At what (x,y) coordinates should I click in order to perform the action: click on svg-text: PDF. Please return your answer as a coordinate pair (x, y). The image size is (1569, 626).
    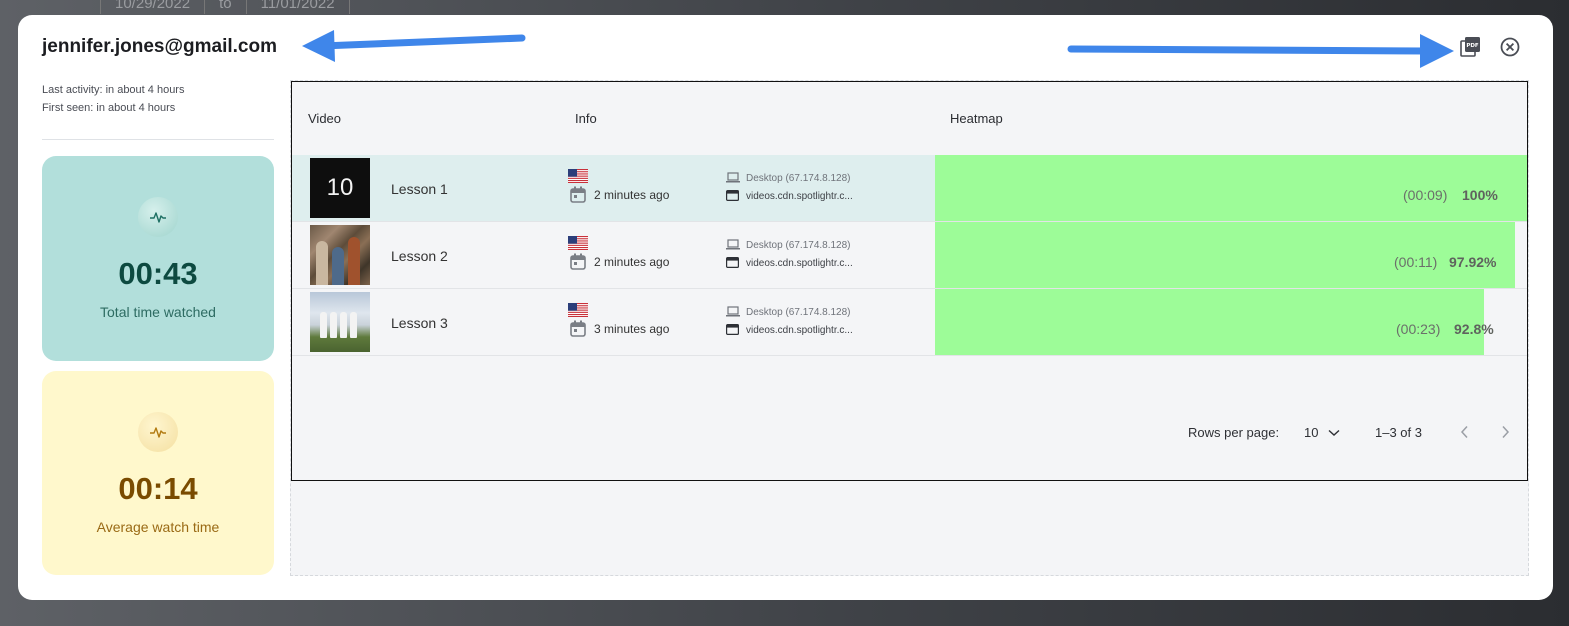
    Looking at the image, I should click on (1472, 46).